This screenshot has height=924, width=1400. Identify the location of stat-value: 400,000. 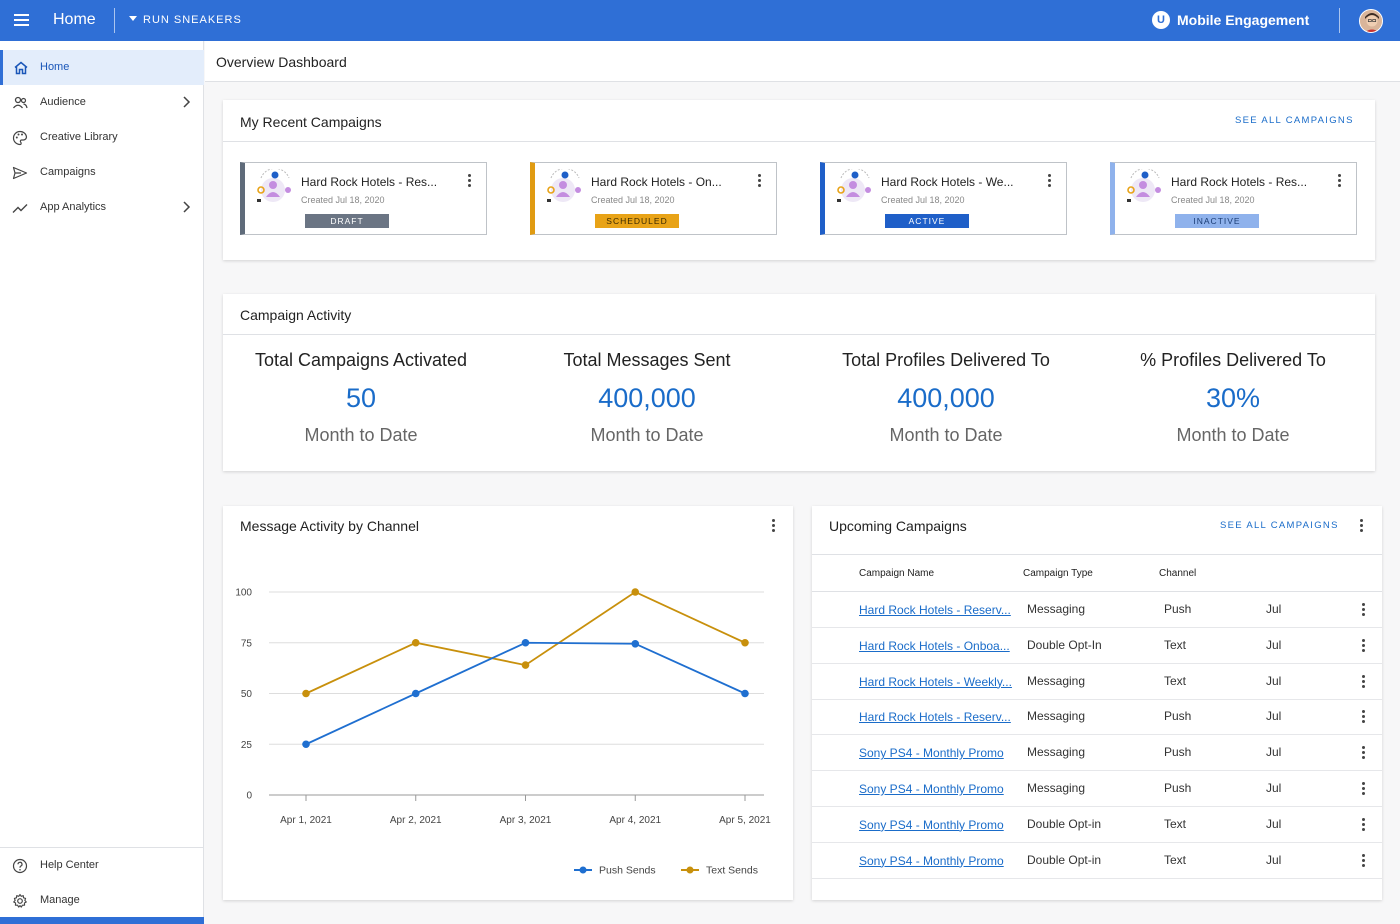
(946, 398).